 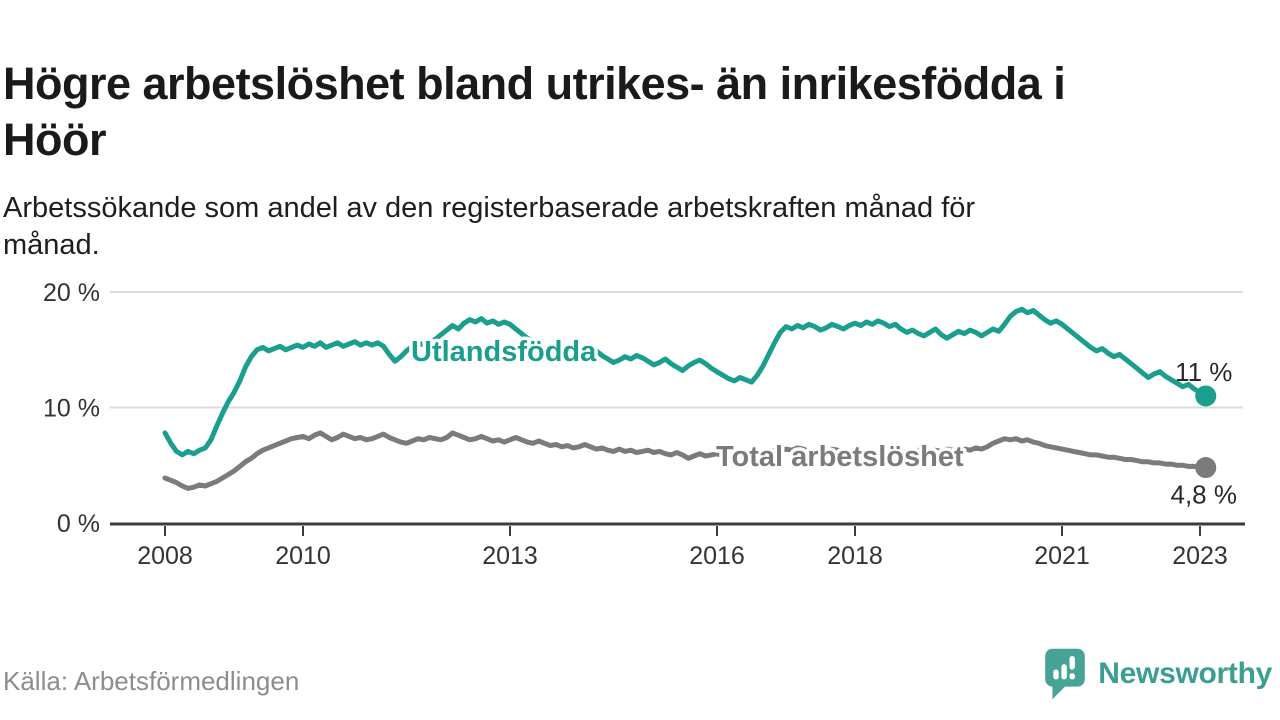 What do you see at coordinates (1204, 495) in the screenshot?
I see `series-end-value-total-arbetsl-shet: 4,8 %` at bounding box center [1204, 495].